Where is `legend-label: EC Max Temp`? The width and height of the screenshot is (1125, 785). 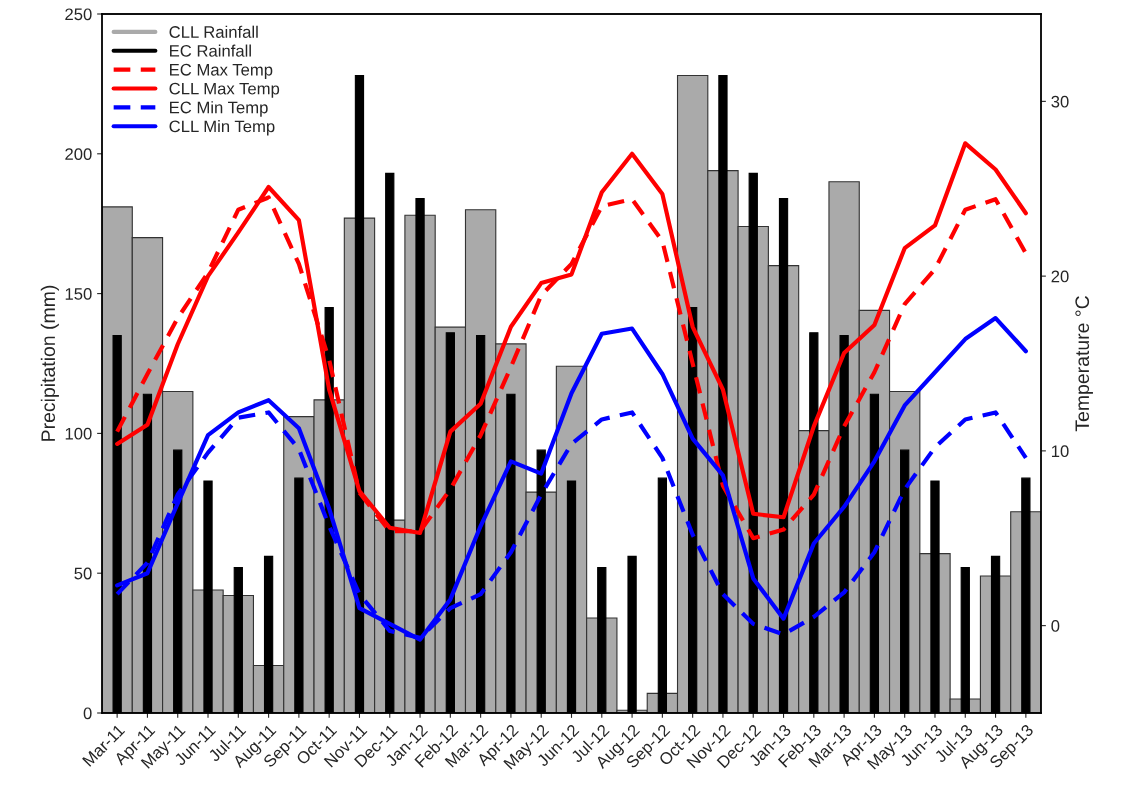 legend-label: EC Max Temp is located at coordinates (221, 71).